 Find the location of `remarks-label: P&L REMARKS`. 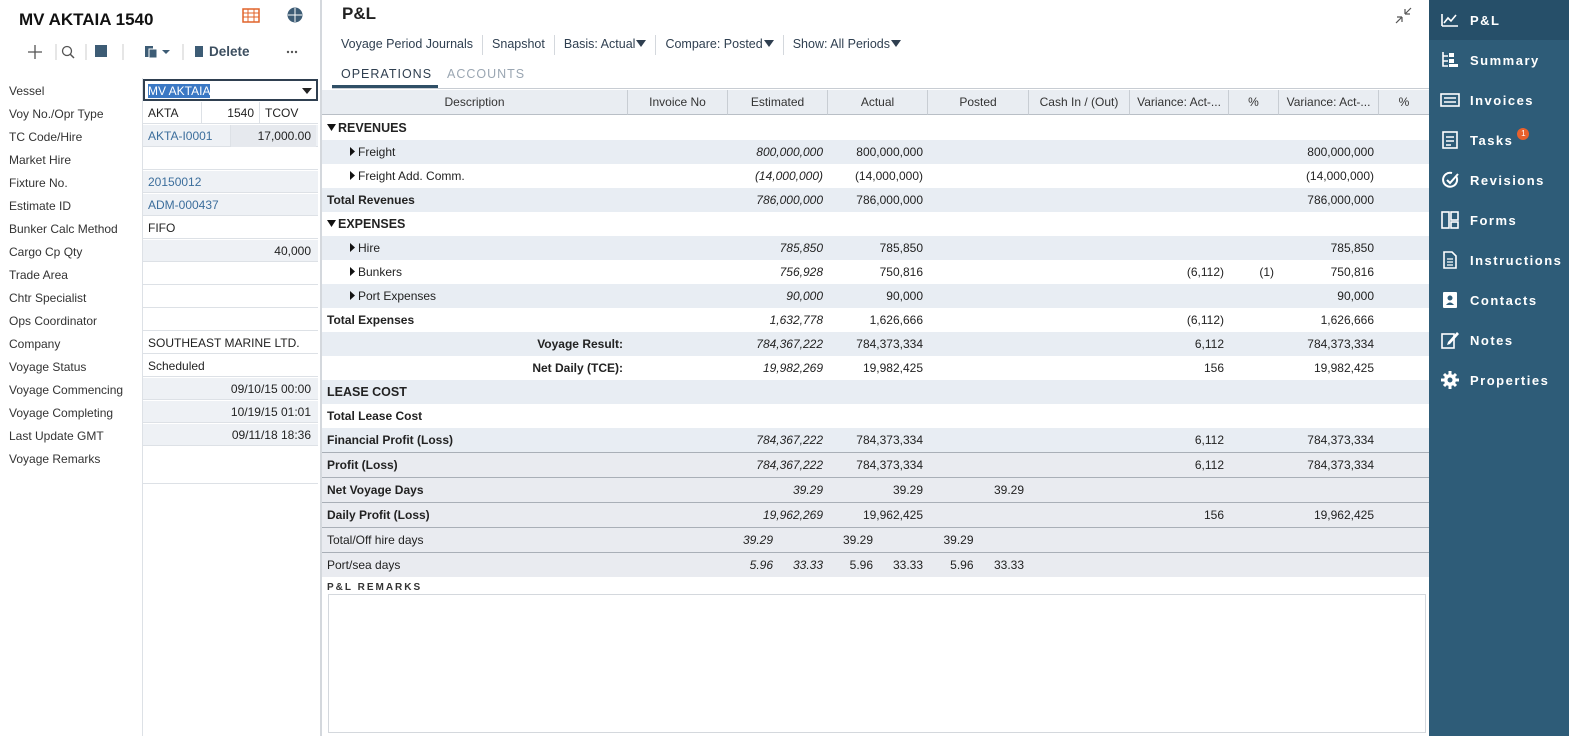

remarks-label: P&L REMARKS is located at coordinates (375, 587).